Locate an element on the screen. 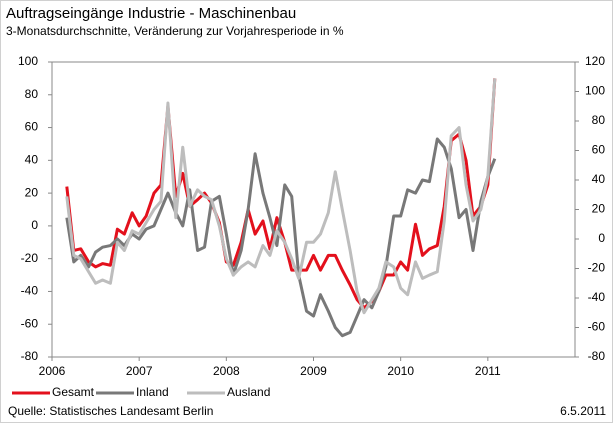  y-tick-label: -40 is located at coordinates (30, 291).